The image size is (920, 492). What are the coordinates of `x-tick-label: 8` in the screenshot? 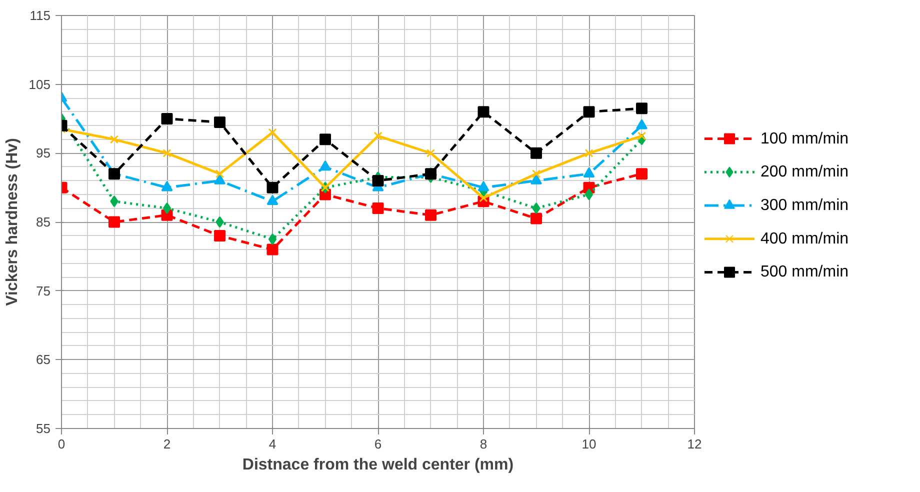 It's located at (484, 444).